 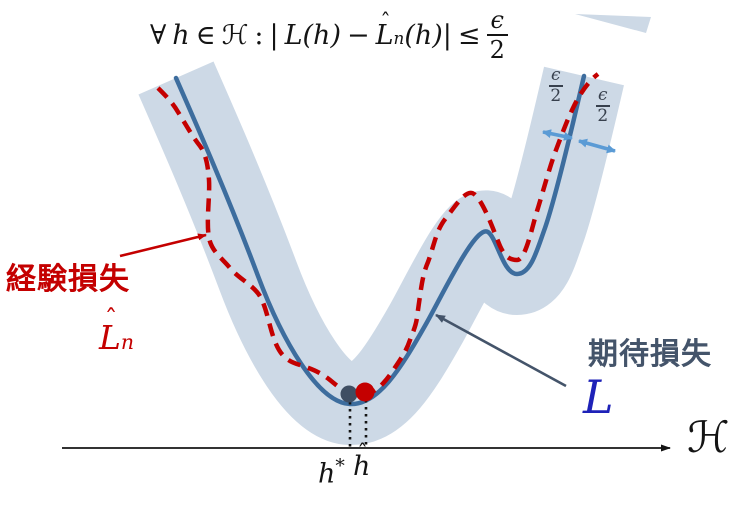 What do you see at coordinates (349, 394) in the screenshot?
I see `h-star-point` at bounding box center [349, 394].